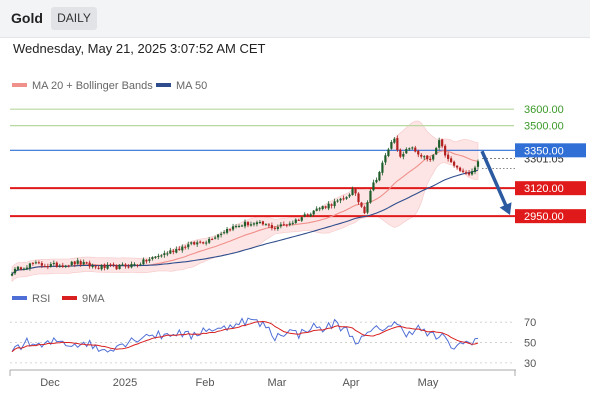 This screenshot has width=590, height=400. What do you see at coordinates (74, 18) in the screenshot?
I see `period-button: DAILY` at bounding box center [74, 18].